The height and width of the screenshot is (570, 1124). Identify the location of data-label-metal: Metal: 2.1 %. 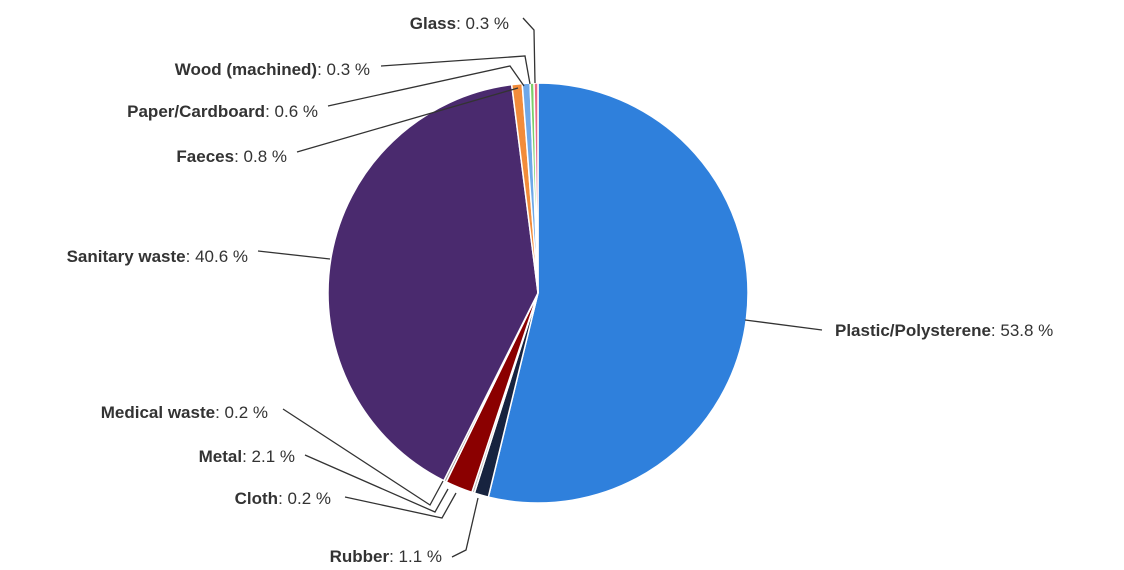
(247, 456).